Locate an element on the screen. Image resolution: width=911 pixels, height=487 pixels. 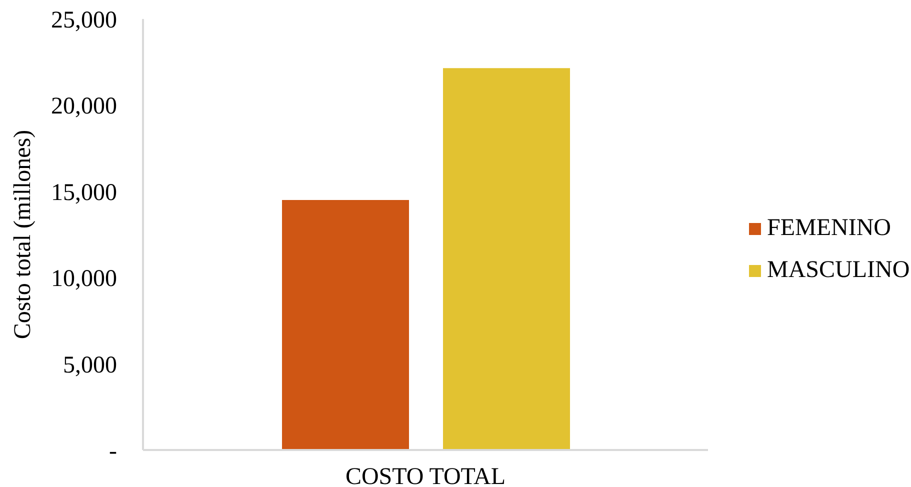
x-tick-label: COSTO TOTAL is located at coordinates (425, 475).